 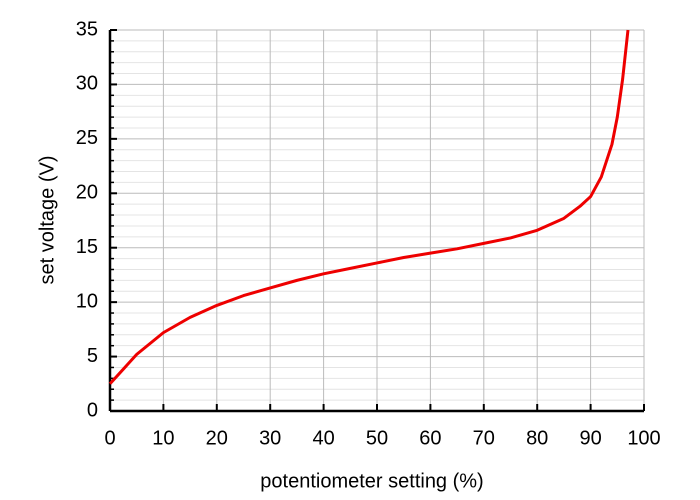 I want to click on x-tick-label: 50, so click(x=377, y=438).